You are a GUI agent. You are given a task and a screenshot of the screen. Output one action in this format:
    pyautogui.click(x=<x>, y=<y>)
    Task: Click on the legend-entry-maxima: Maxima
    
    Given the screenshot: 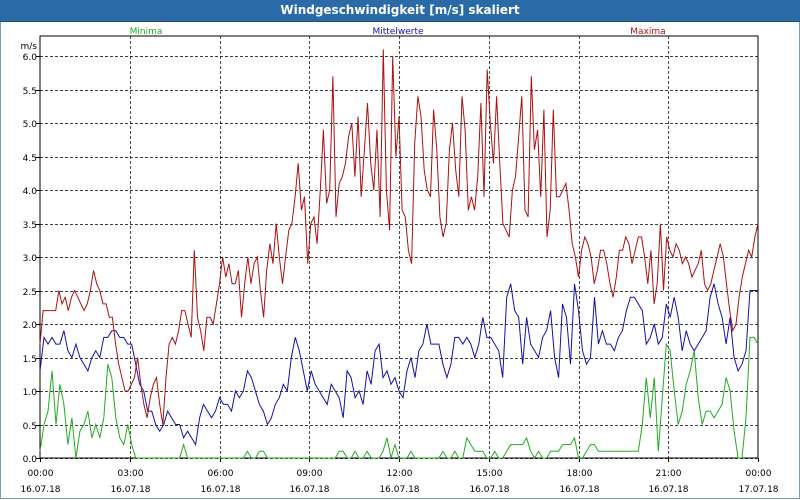 What is the action you would take?
    pyautogui.click(x=647, y=32)
    